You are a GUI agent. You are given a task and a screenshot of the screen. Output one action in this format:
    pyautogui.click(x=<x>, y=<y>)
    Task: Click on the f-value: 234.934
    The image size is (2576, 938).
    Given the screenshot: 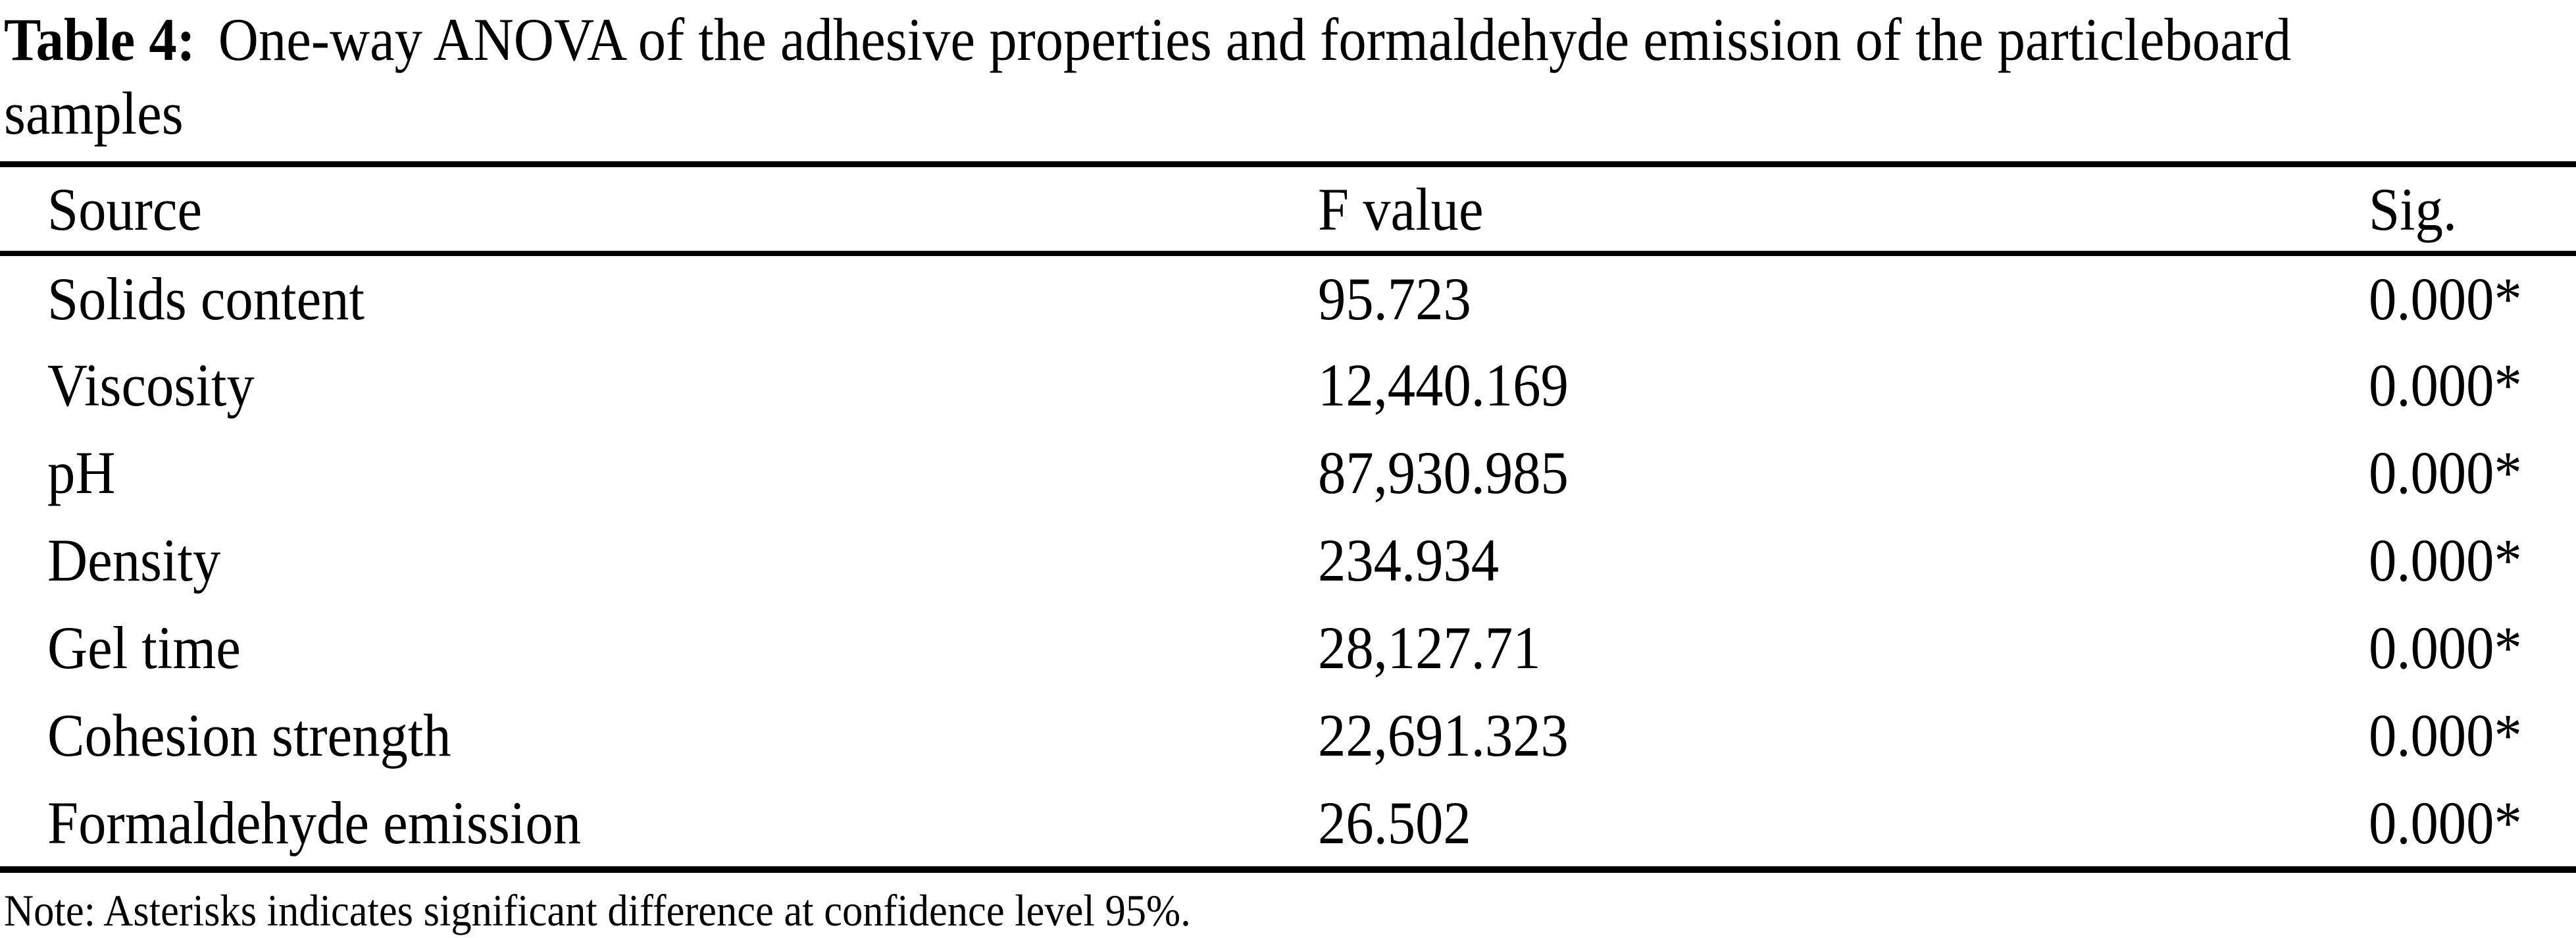 What is the action you would take?
    pyautogui.click(x=1409, y=560)
    